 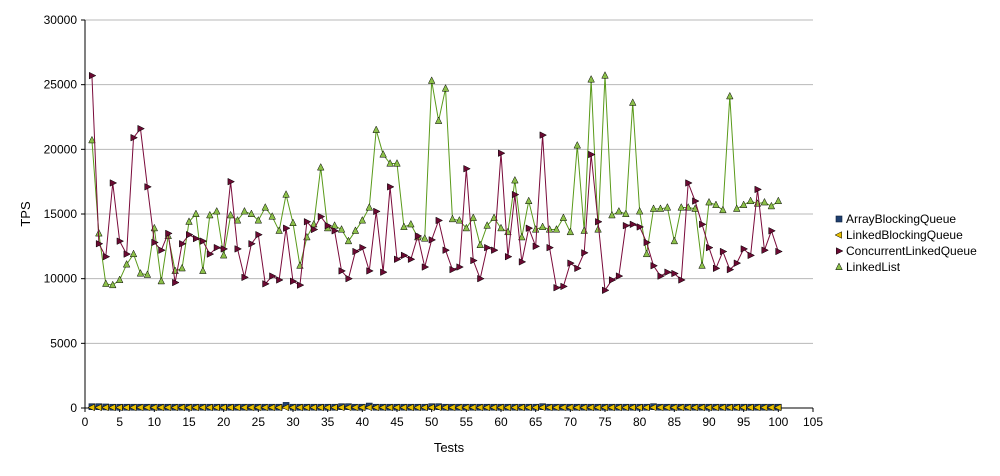 What do you see at coordinates (813, 422) in the screenshot?
I see `x-tick-label: 105` at bounding box center [813, 422].